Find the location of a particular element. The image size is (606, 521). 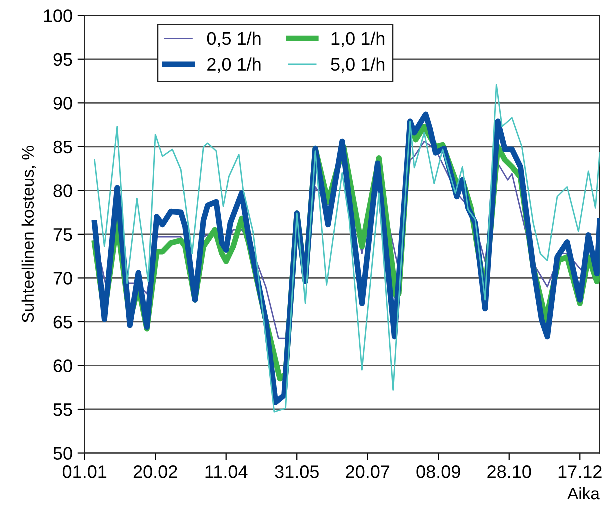

y-tick-label: 55 is located at coordinates (63, 410).